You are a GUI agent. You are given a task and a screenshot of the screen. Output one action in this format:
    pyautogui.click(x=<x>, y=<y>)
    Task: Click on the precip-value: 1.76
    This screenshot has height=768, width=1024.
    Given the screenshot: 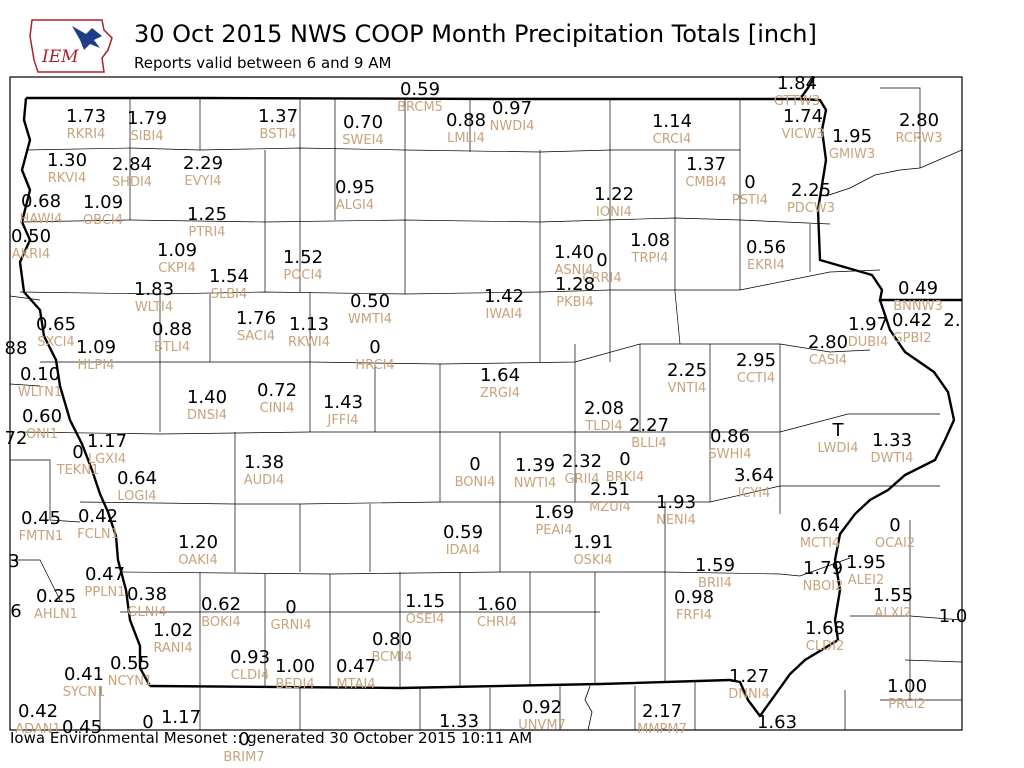 What is the action you would take?
    pyautogui.click(x=256, y=318)
    